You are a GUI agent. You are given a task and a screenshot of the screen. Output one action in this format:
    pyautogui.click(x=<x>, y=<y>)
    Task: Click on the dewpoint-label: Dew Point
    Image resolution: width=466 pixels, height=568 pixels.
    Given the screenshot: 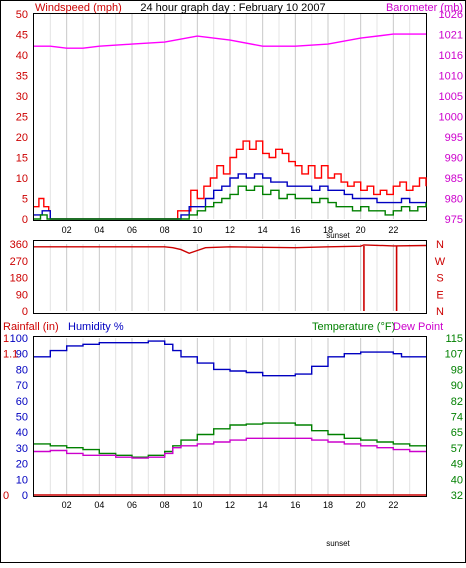 What is the action you would take?
    pyautogui.click(x=418, y=327)
    